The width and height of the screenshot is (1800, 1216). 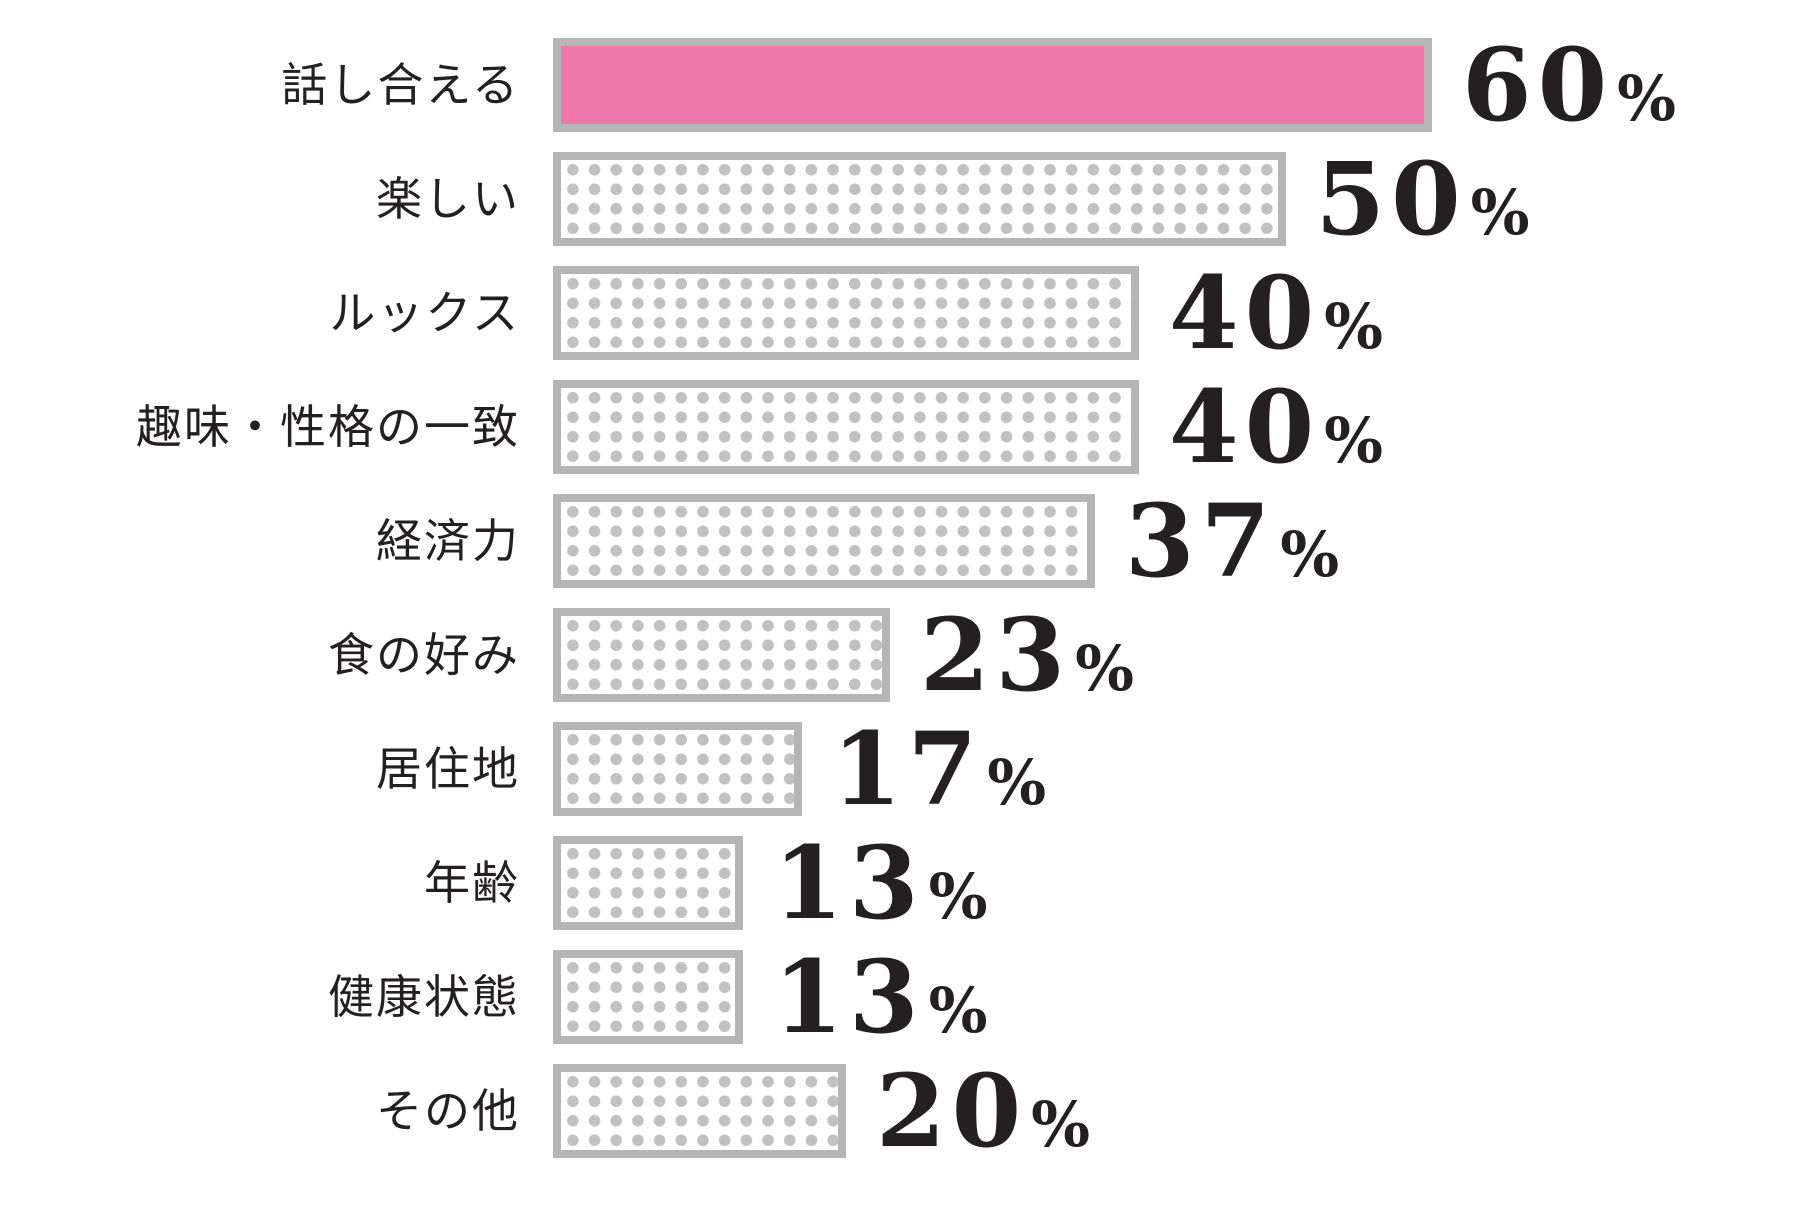 I want to click on category-label: その他, so click(x=448, y=1111).